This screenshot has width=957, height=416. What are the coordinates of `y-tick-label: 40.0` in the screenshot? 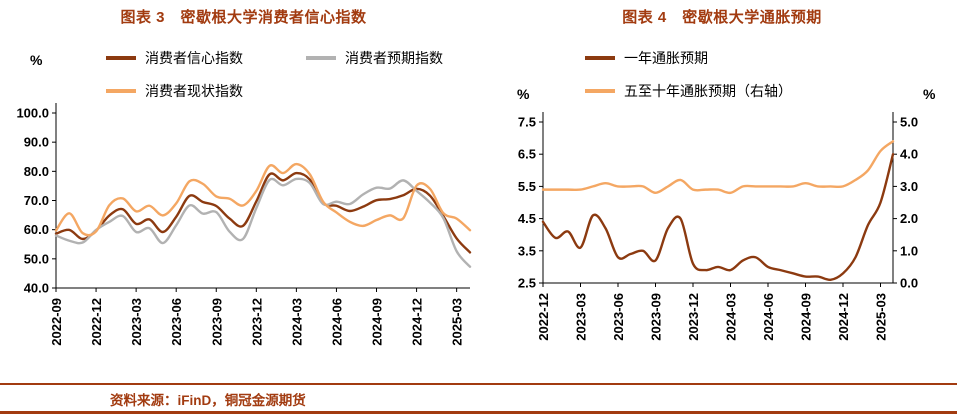 It's located at (36, 288).